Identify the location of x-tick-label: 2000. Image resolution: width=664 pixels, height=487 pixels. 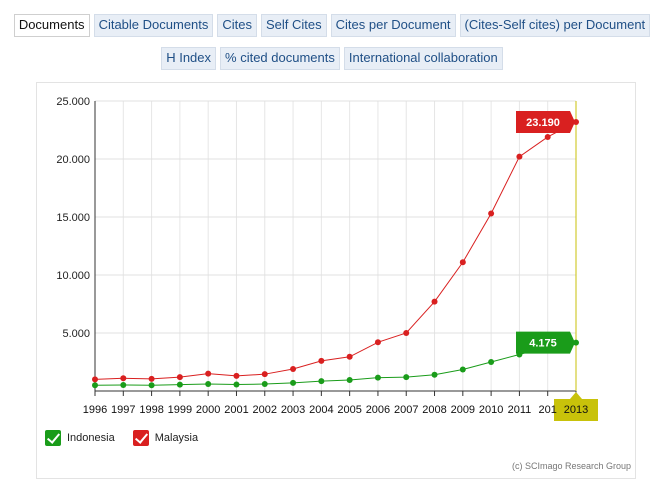
(208, 410).